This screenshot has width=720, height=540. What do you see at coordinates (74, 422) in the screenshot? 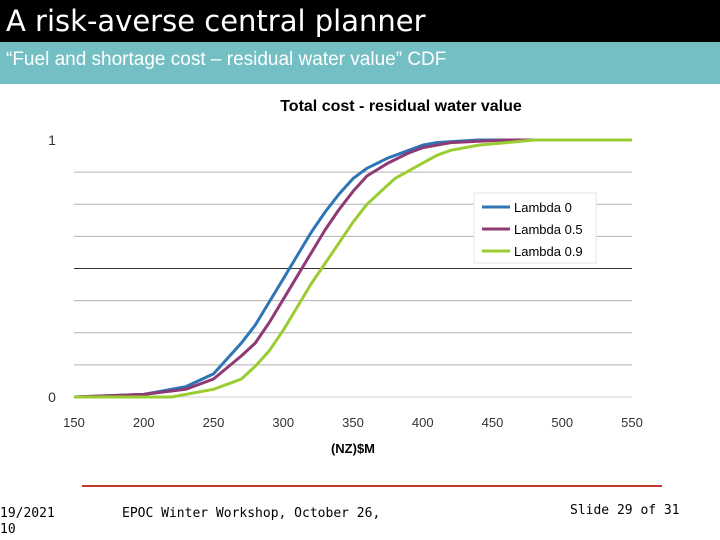
I see `x-tick-label: 150` at bounding box center [74, 422].